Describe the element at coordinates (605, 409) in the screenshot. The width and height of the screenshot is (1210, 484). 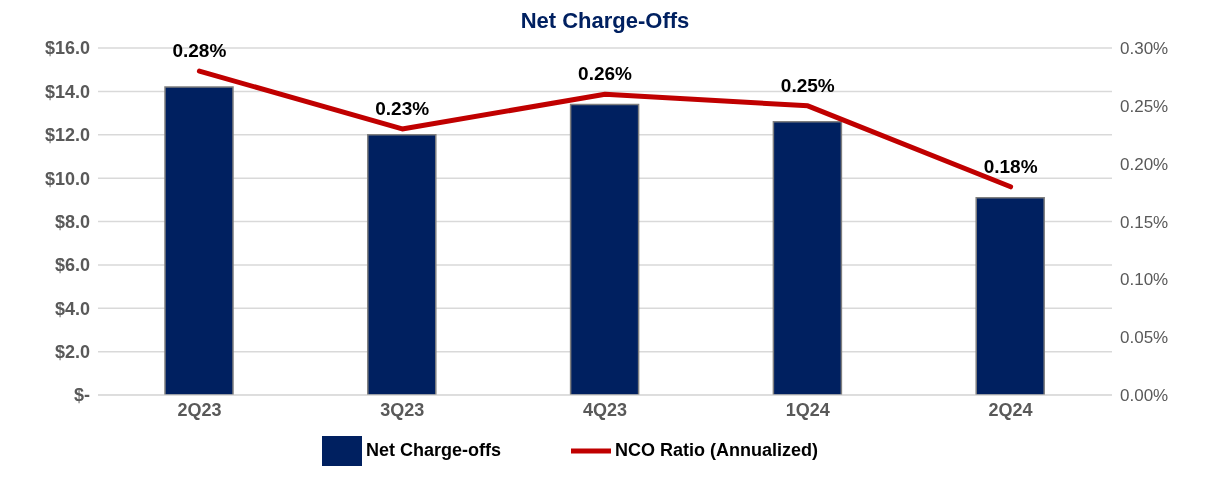
I see `x-tick-label: 4Q23` at that location.